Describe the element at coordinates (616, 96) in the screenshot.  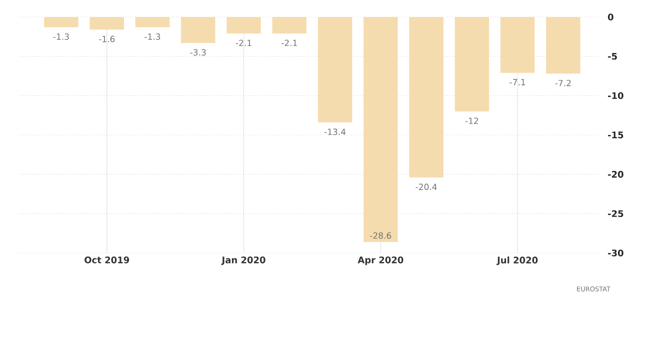
I see `y-tick-label: -10` at that location.